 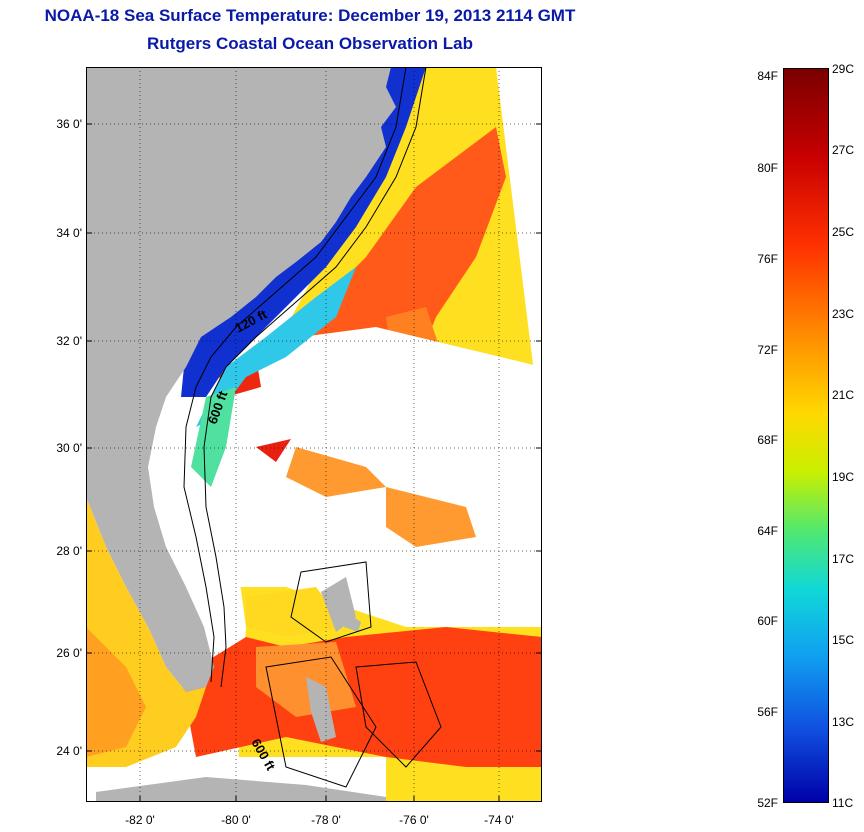 I want to click on colorbar-label-17c: 17C, so click(x=843, y=559).